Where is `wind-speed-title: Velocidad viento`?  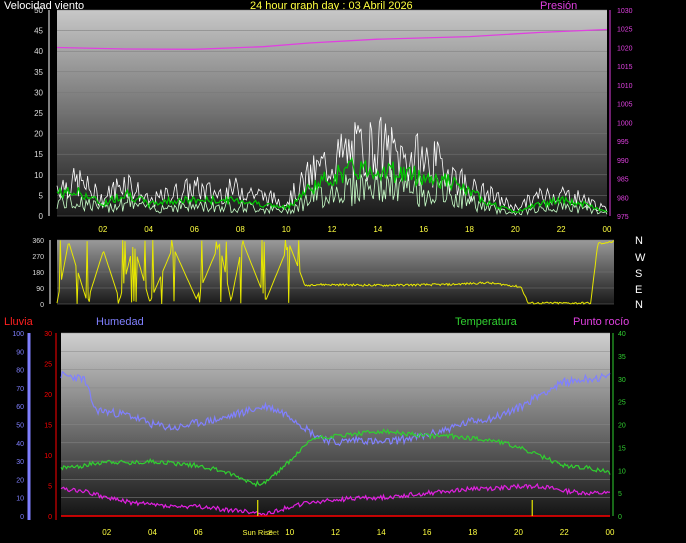 wind-speed-title: Velocidad viento is located at coordinates (44, 6).